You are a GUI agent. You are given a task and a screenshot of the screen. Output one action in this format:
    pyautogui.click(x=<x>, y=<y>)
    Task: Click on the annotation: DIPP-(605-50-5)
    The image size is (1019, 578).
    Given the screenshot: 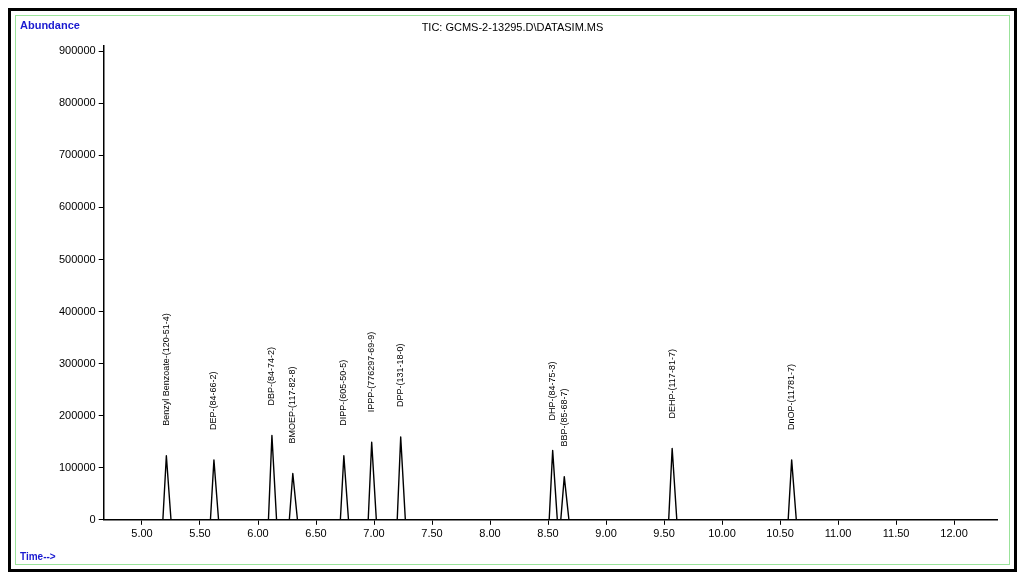 What is the action you would take?
    pyautogui.click(x=343, y=392)
    